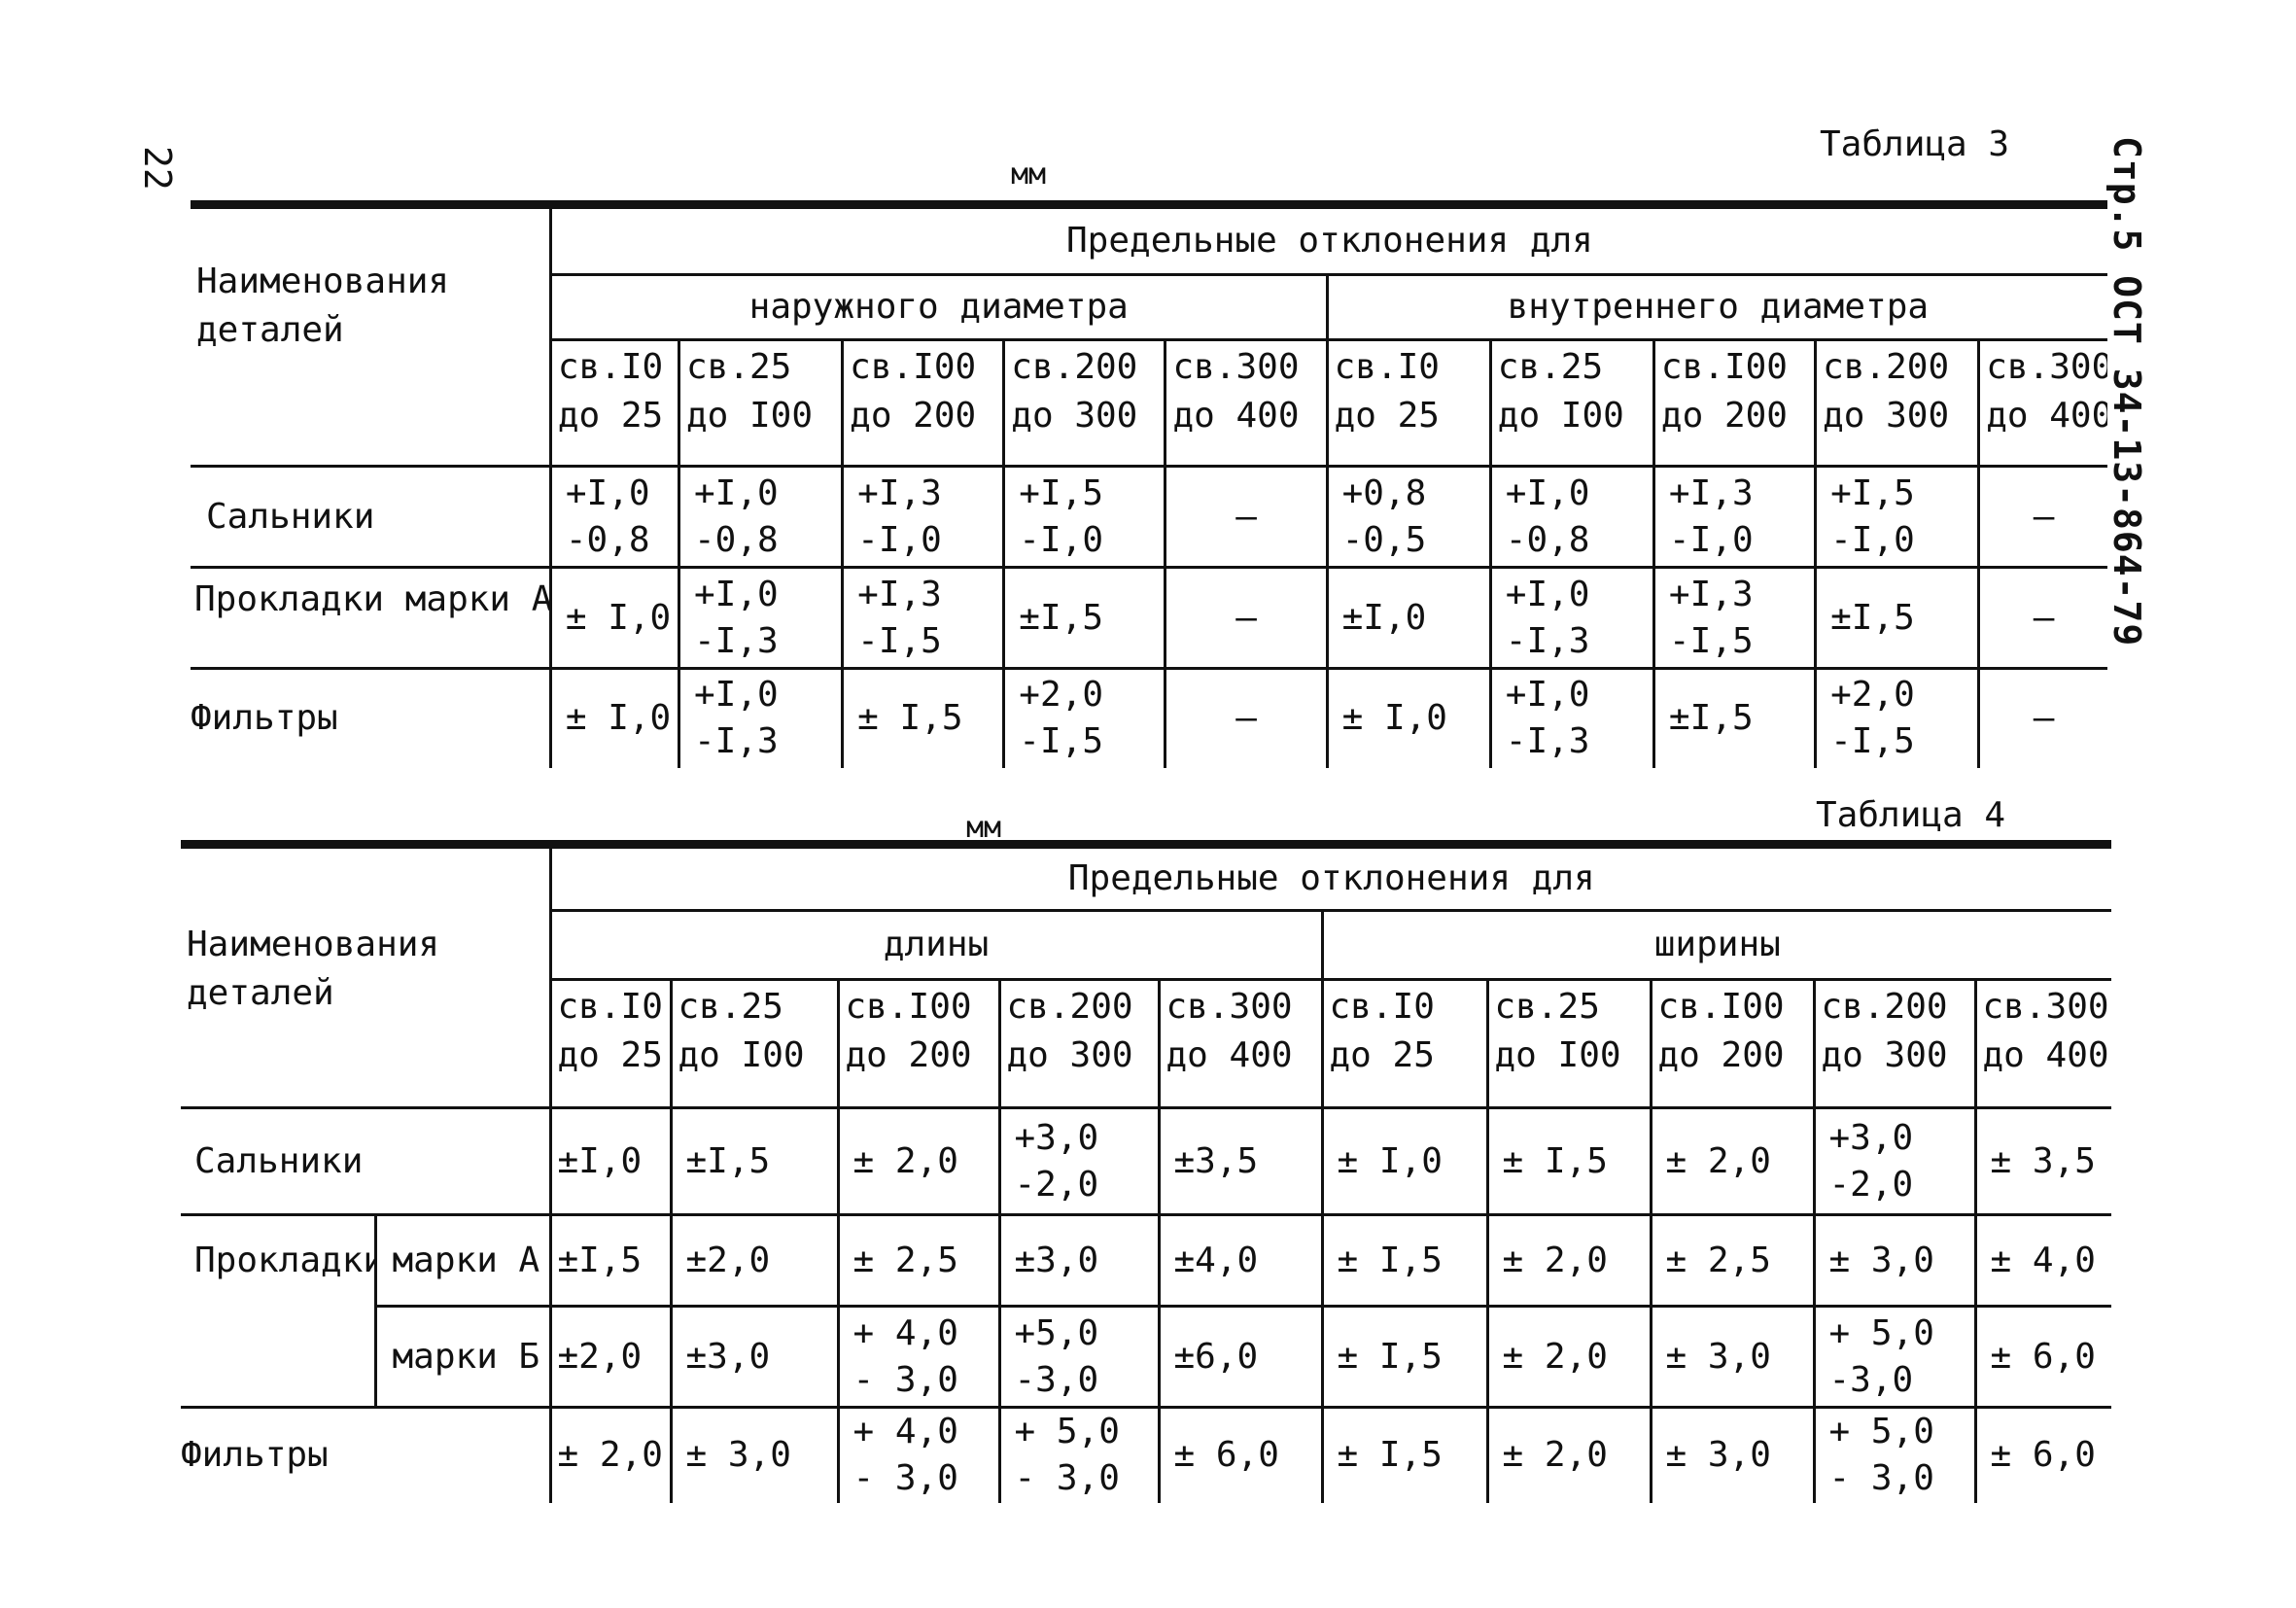 This screenshot has height=1608, width=2296. I want to click on table4-group-width: ширины, so click(1716, 945).